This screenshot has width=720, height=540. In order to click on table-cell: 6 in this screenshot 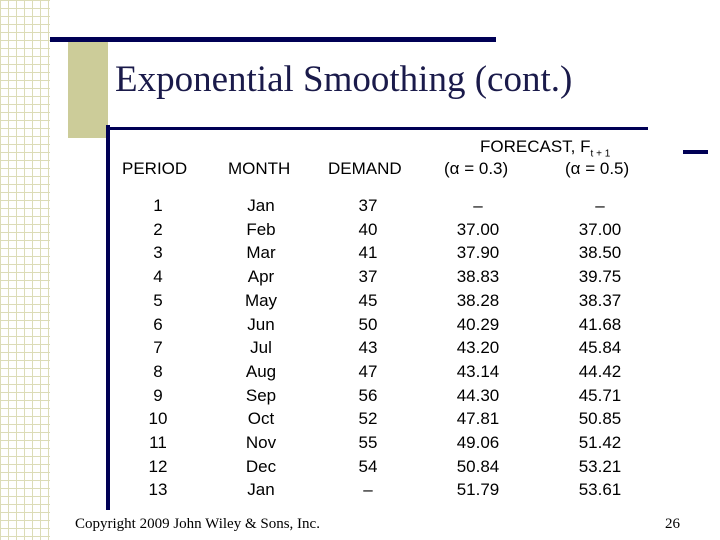, I will do `click(158, 324)`.